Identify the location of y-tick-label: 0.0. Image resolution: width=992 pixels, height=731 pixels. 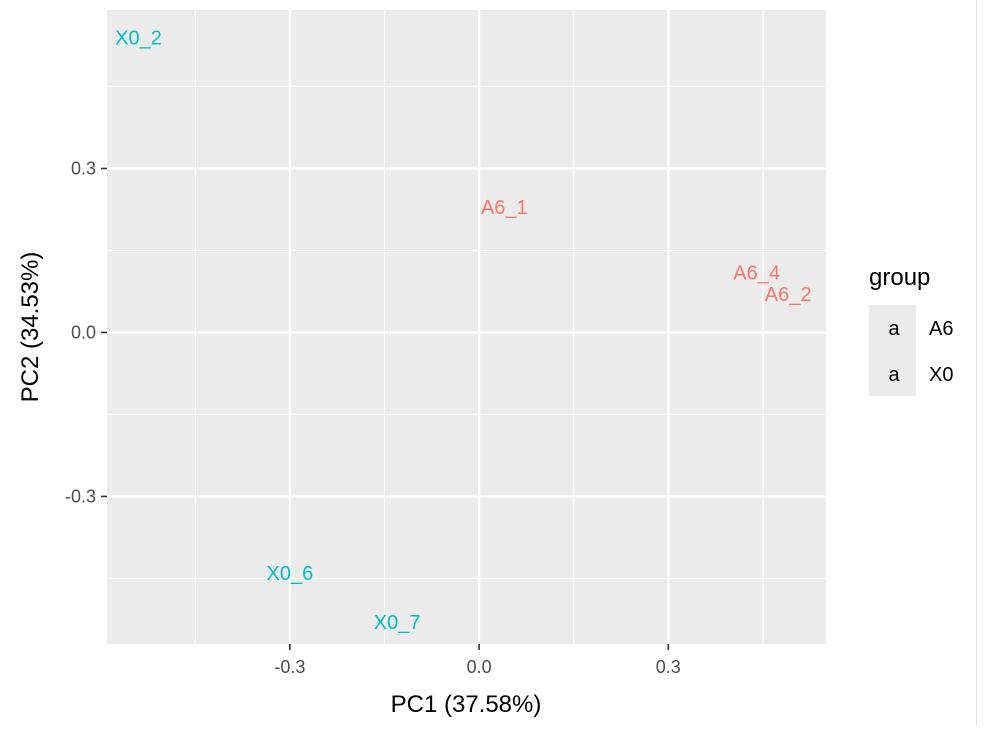
(83, 332).